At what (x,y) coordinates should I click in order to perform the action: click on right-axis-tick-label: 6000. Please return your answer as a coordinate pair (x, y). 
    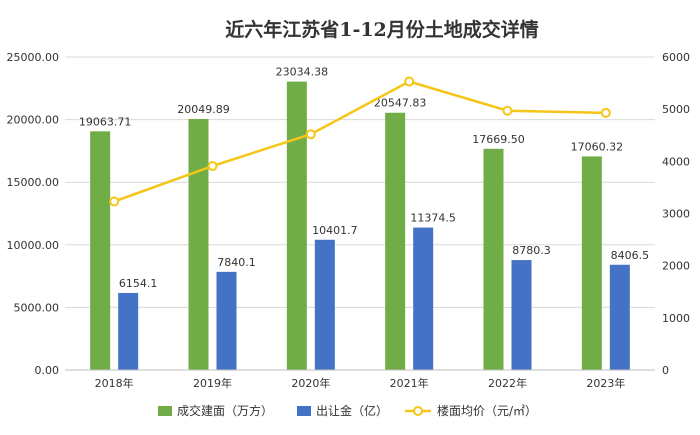
    Looking at the image, I should click on (676, 57).